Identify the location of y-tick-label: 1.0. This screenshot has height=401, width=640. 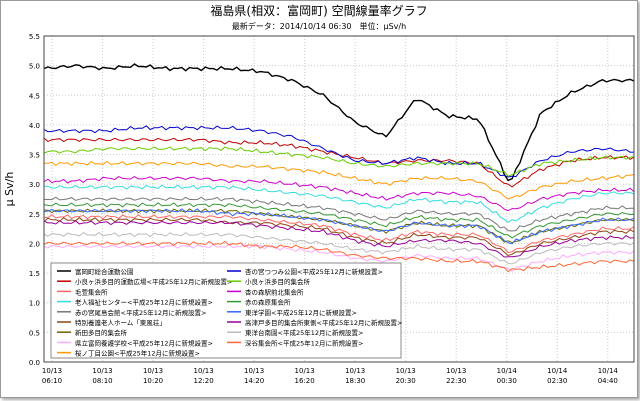
(34, 304).